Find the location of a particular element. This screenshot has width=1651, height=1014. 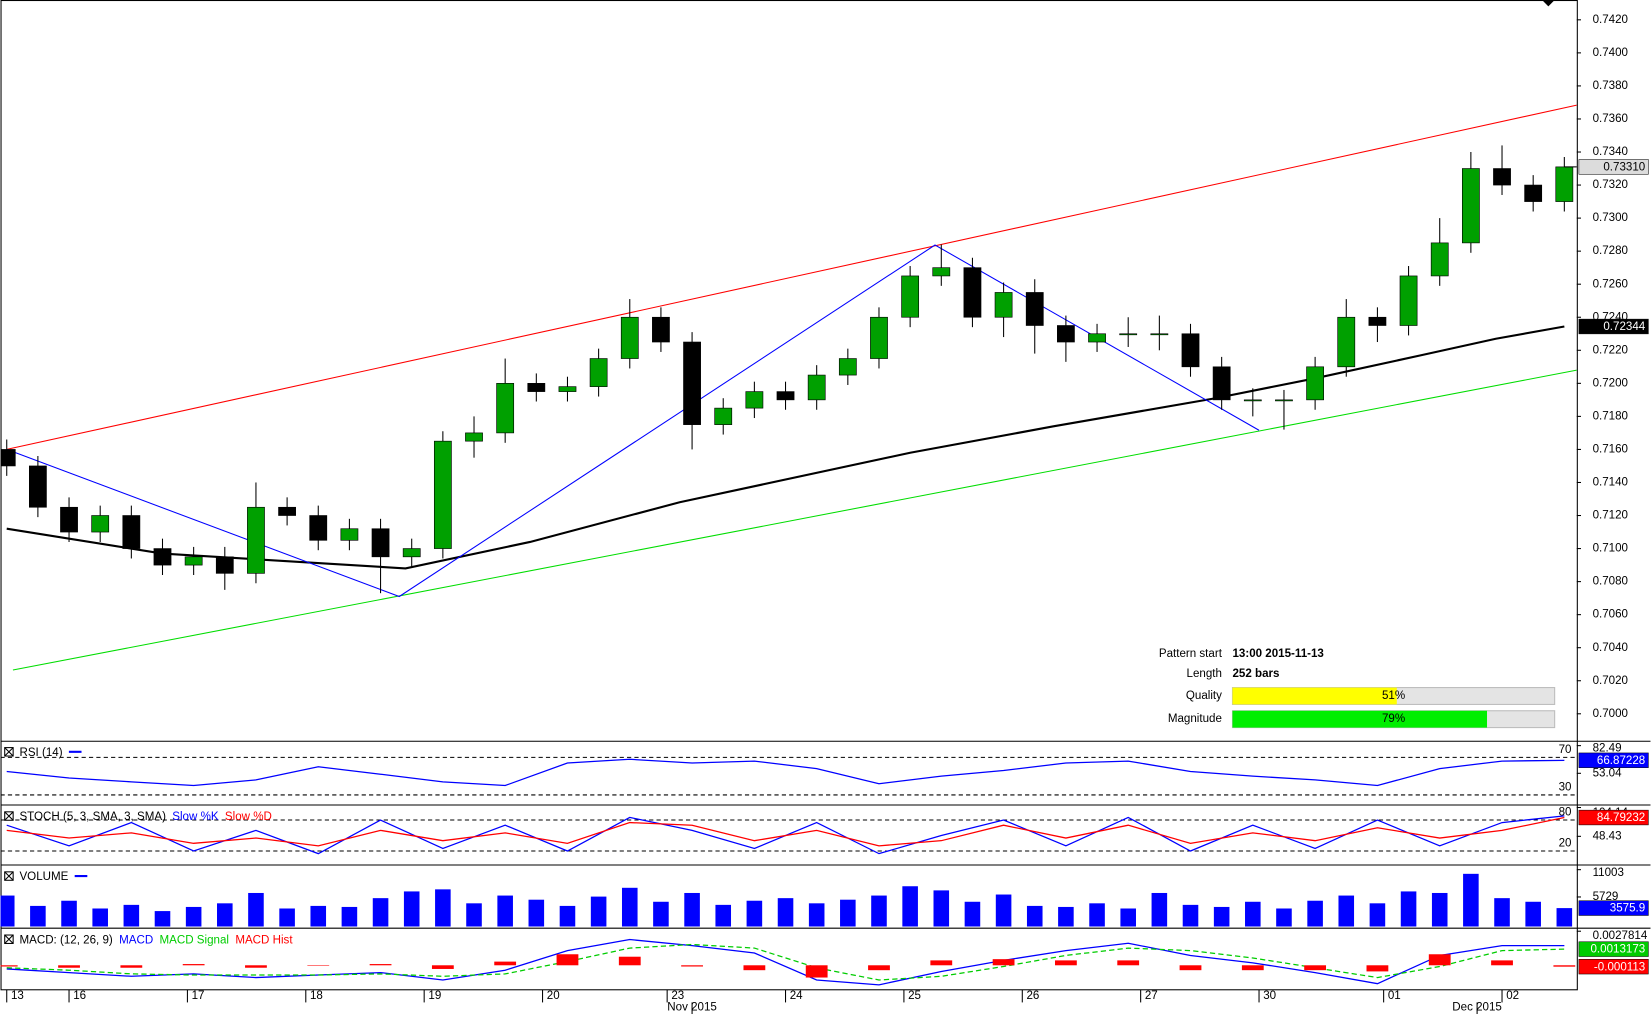

pattern-bar-label: 79% is located at coordinates (1393, 719).